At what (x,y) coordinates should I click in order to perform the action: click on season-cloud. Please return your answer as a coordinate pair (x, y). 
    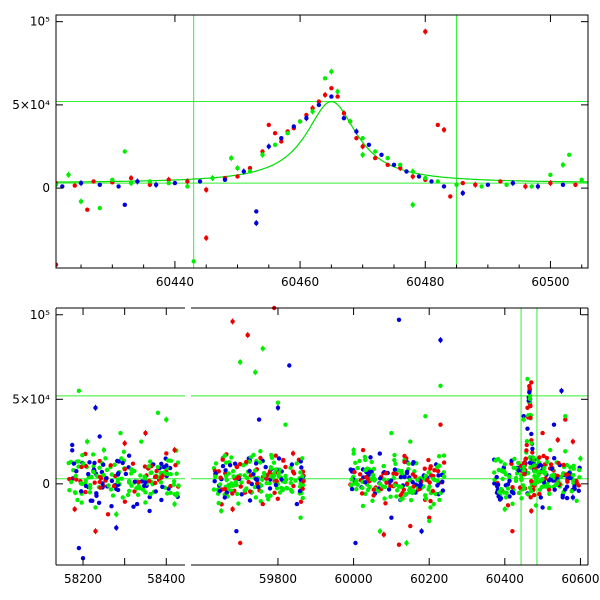
    Looking at the image, I should click on (123, 475).